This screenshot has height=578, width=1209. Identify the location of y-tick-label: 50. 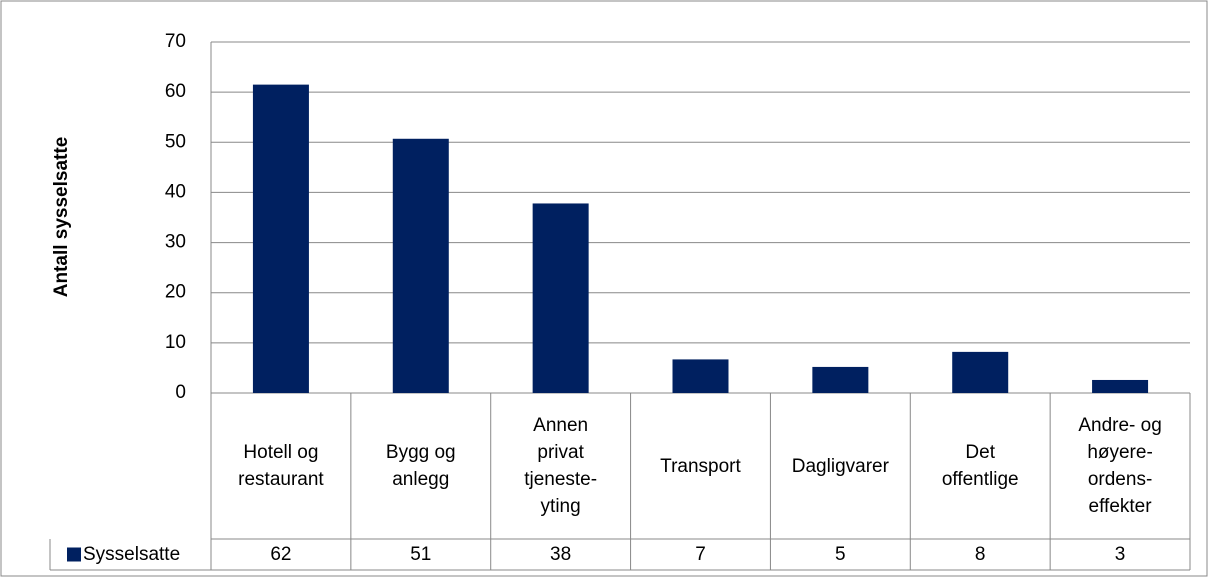
(175, 141).